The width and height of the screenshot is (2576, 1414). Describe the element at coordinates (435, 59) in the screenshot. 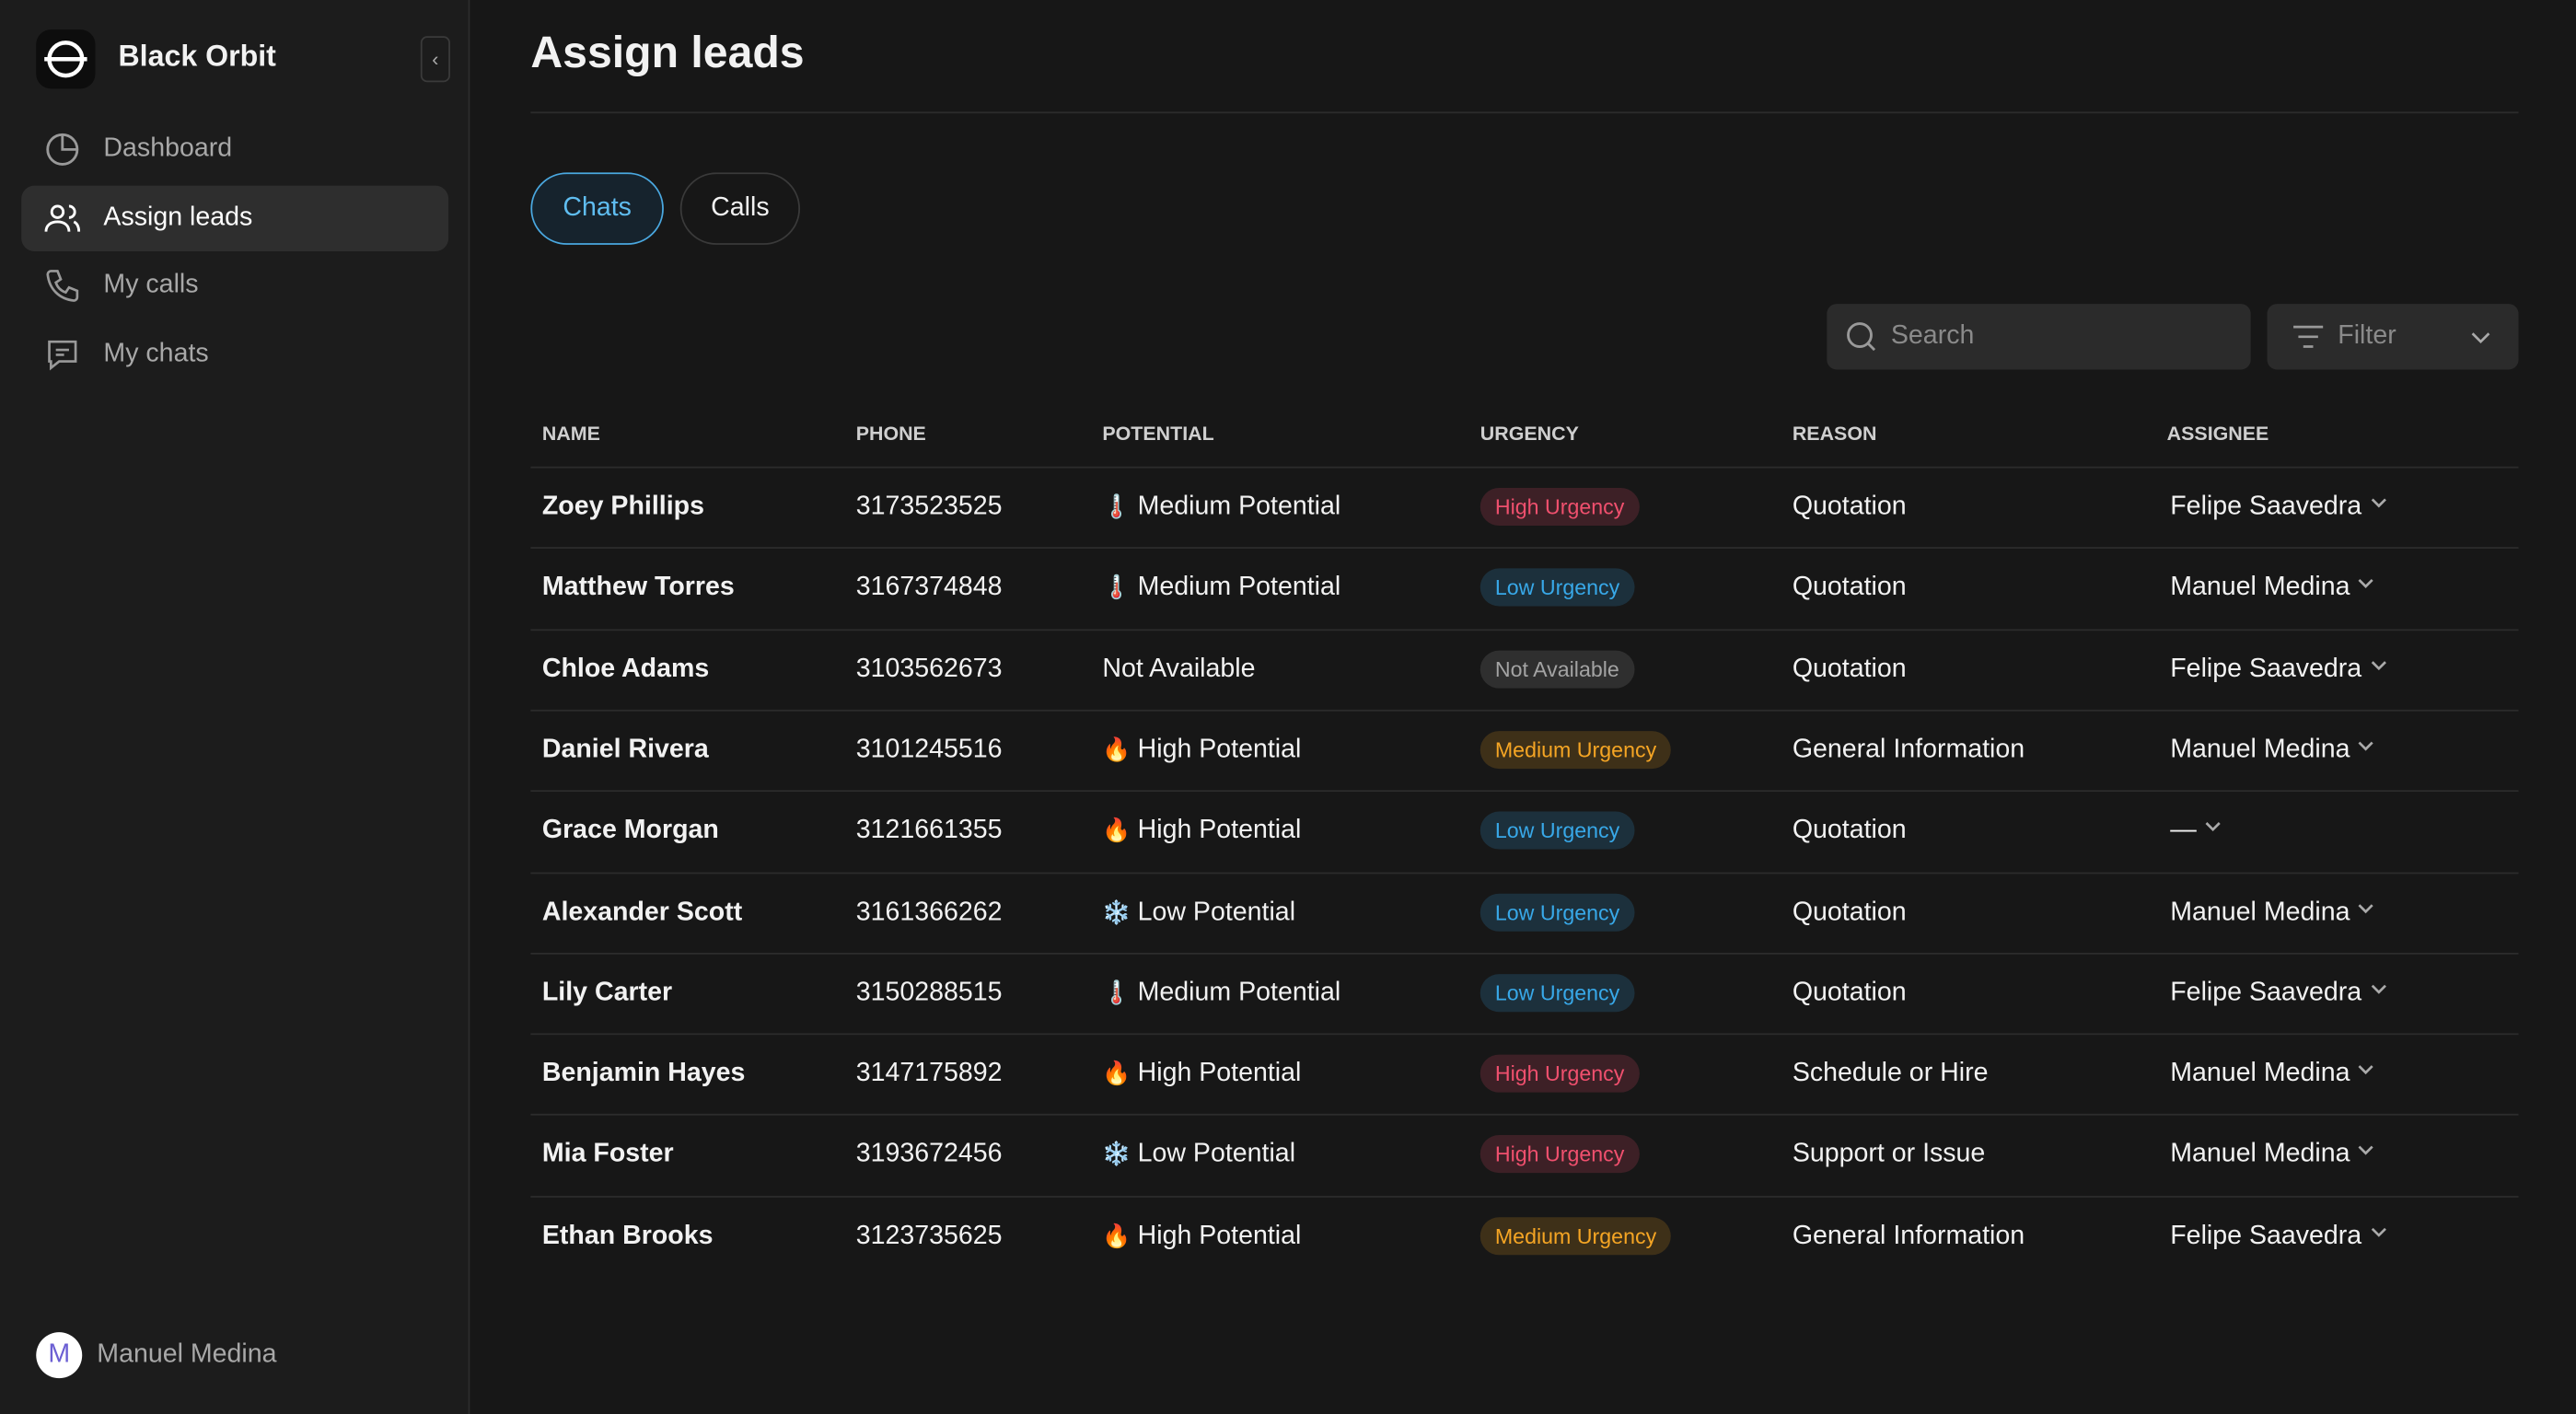

I see `collapse-button: ‹` at that location.